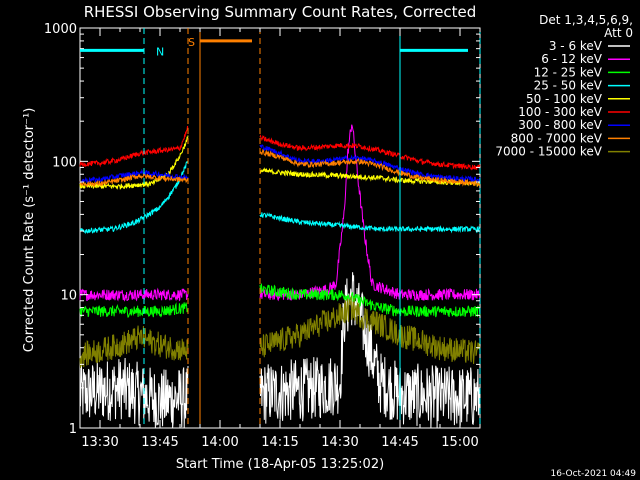 The width and height of the screenshot is (640, 480). I want to click on x-tick-label-14-00: 14:00, so click(219, 442).